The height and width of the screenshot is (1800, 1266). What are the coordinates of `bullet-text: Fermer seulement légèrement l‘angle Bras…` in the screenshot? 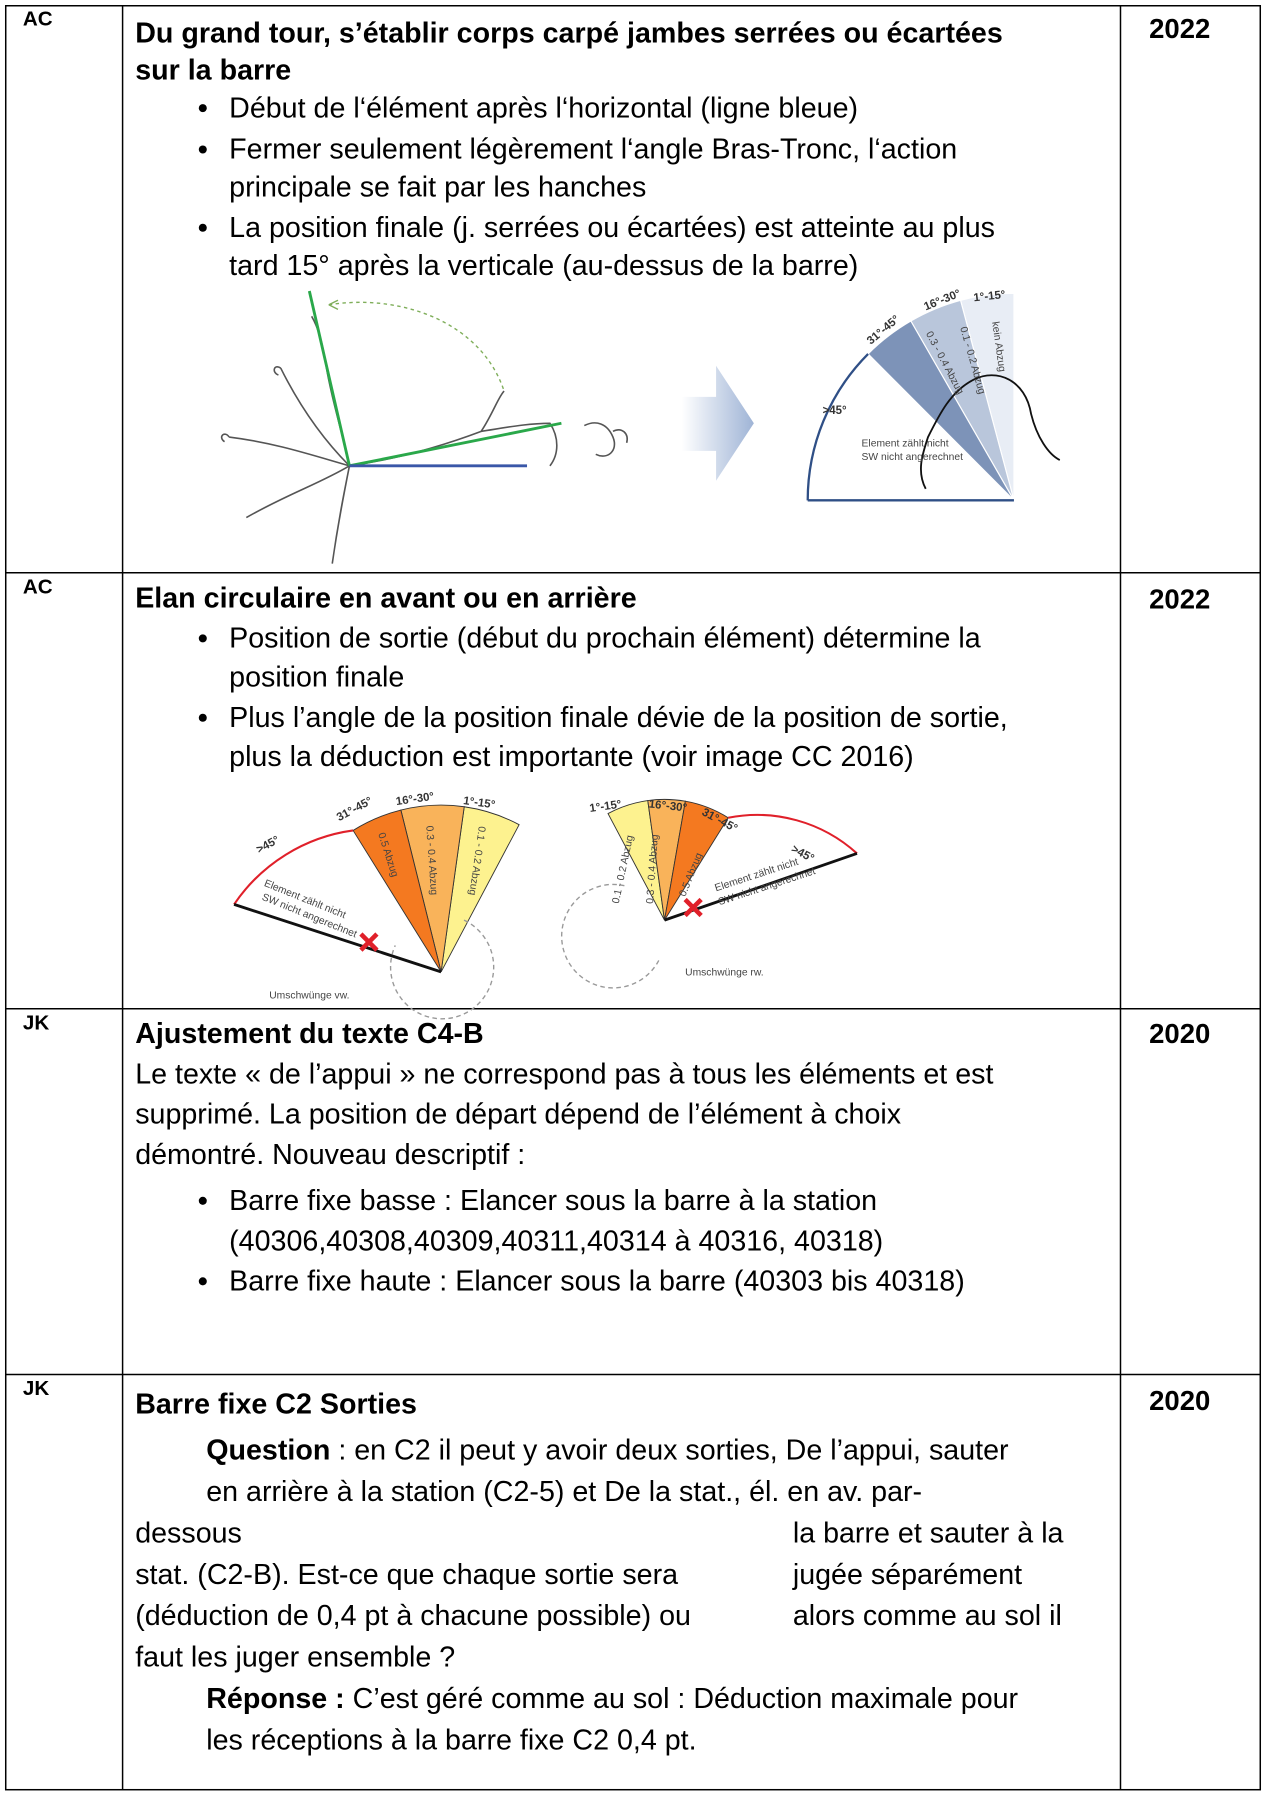 It's located at (593, 149).